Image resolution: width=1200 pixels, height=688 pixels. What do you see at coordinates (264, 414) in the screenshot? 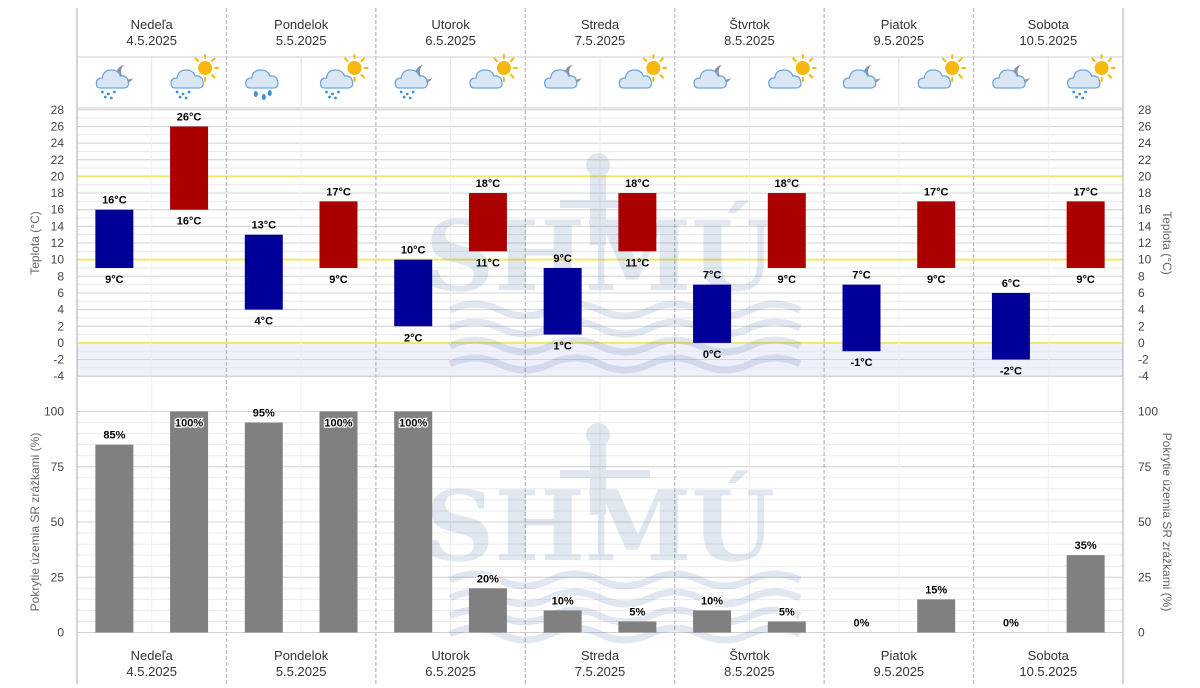
I see `night-precip-label: 95%` at bounding box center [264, 414].